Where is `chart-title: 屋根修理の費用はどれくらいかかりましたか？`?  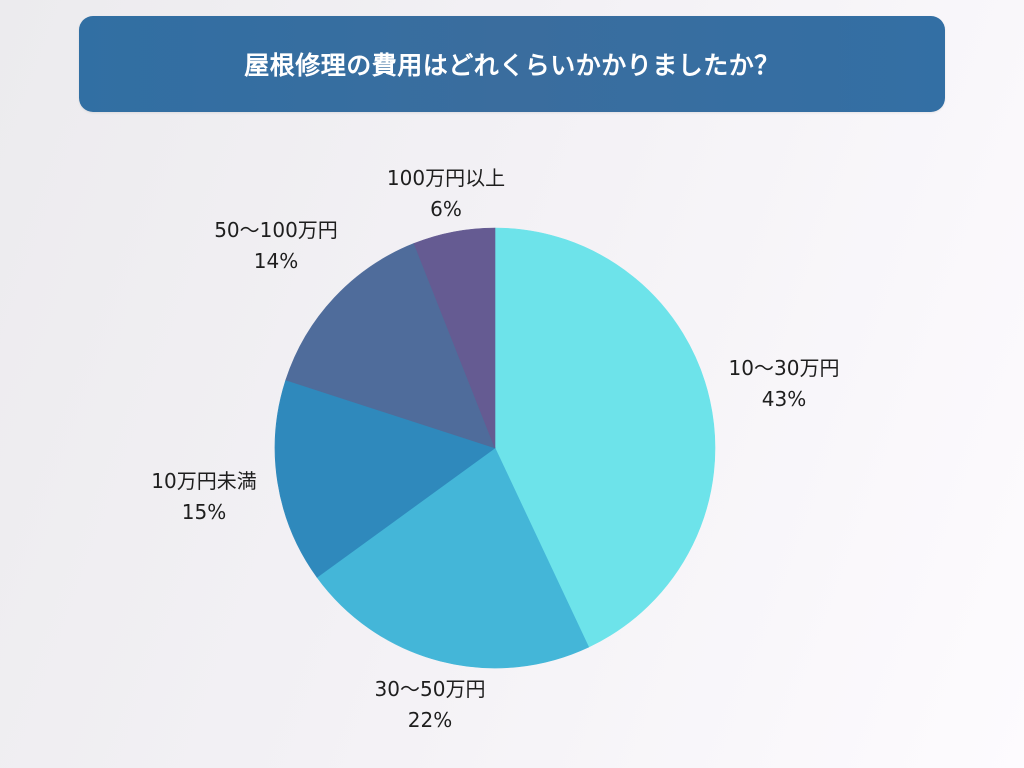 chart-title: 屋根修理の費用はどれくらいかかりましたか？ is located at coordinates (512, 65).